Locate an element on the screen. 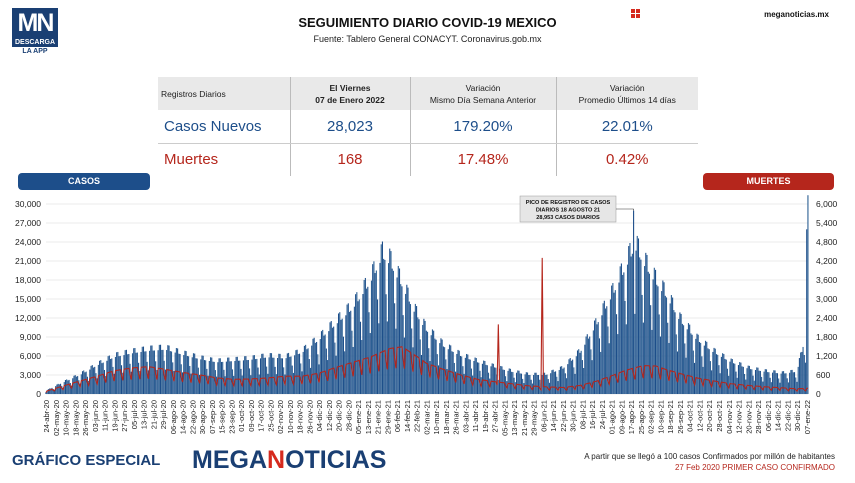 The width and height of the screenshot is (855, 483). row-var-week: 179.20% is located at coordinates (483, 127).